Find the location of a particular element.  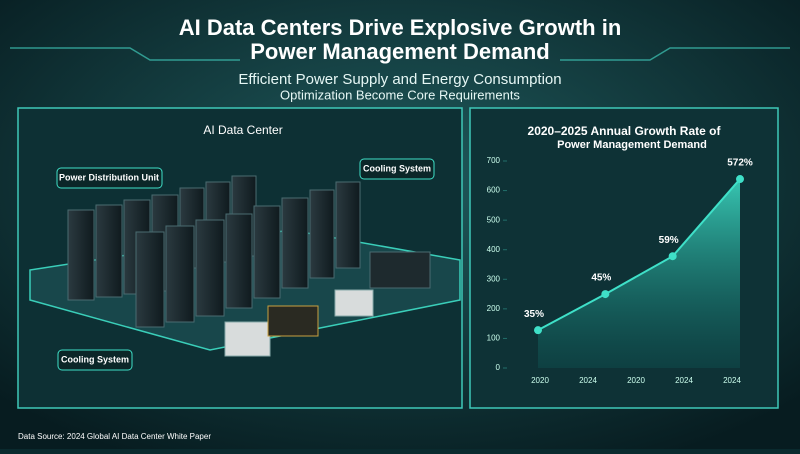

y-tick-label: 0 is located at coordinates (498, 367).